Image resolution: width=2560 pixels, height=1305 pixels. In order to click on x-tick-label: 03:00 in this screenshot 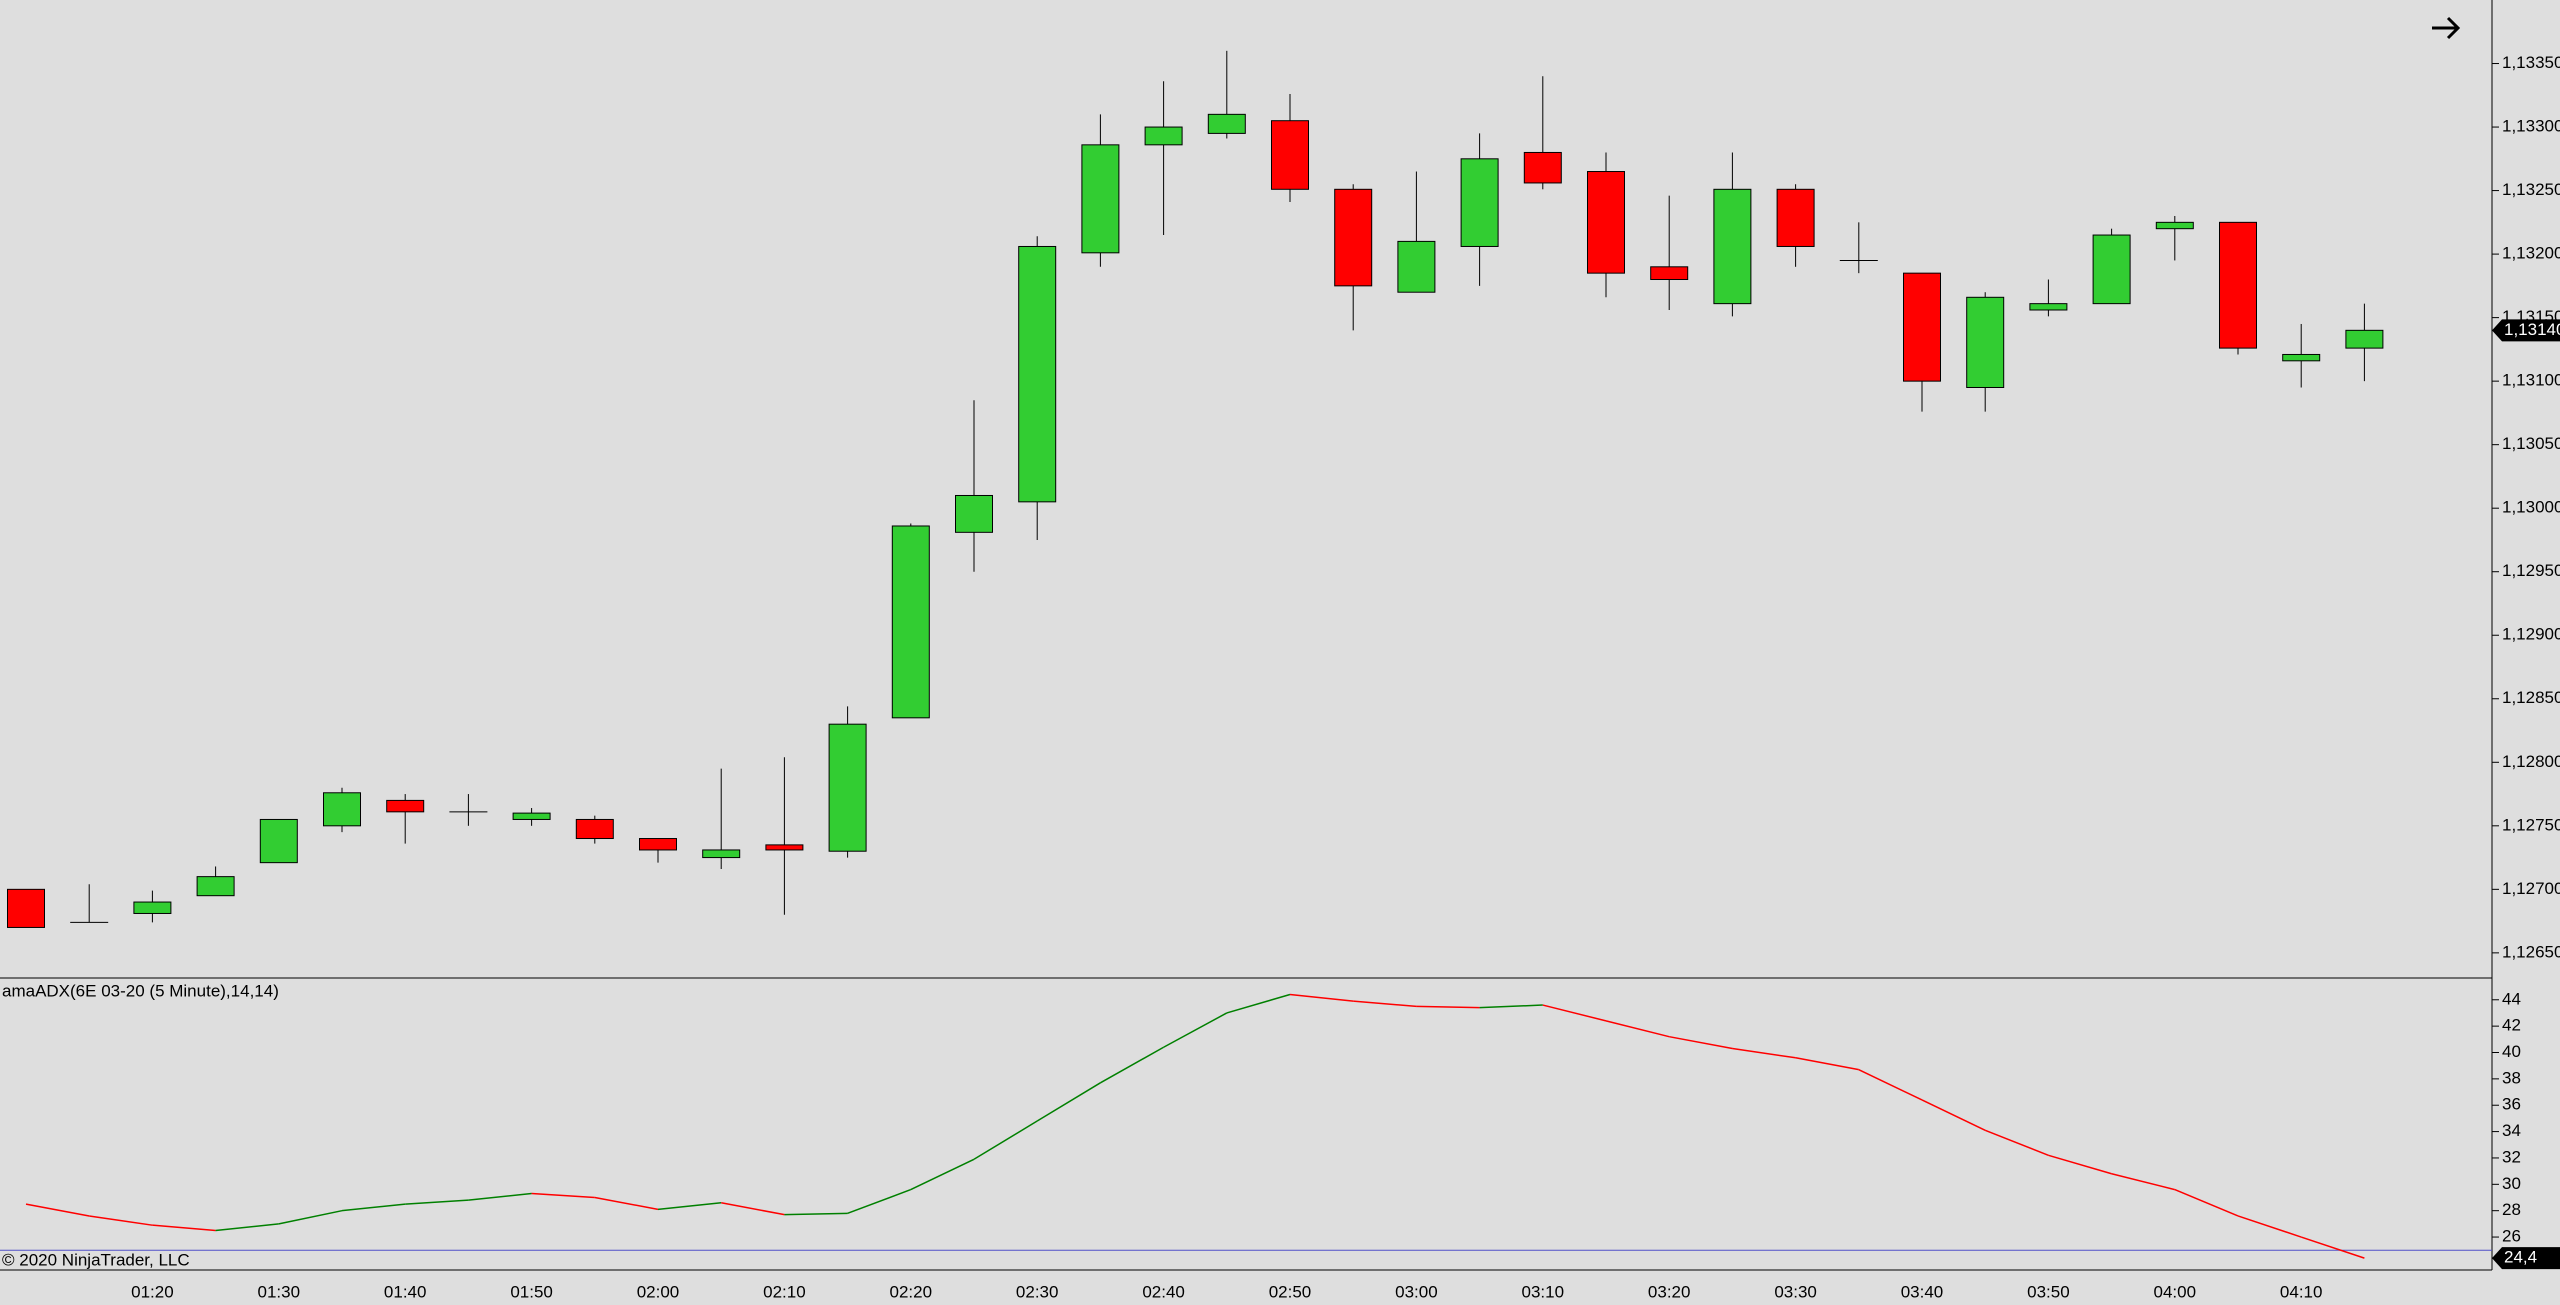, I will do `click(1416, 1291)`.